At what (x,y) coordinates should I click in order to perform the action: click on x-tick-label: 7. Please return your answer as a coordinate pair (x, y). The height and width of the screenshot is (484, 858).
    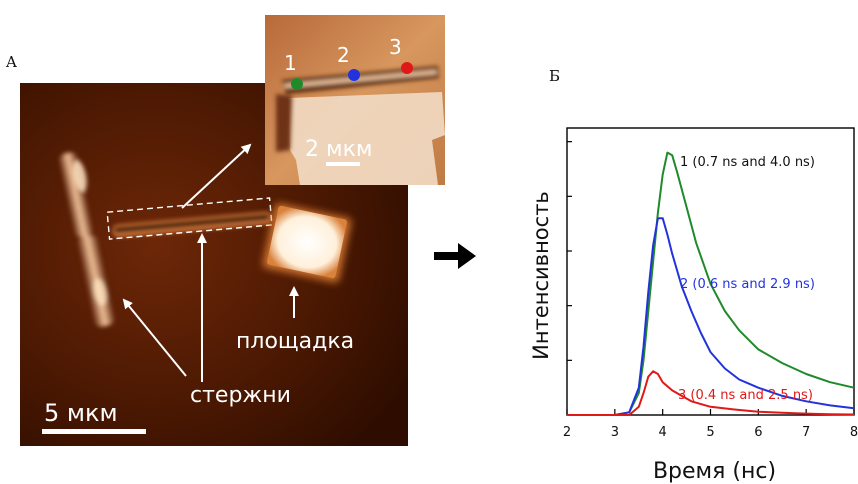
    Looking at the image, I should click on (806, 432).